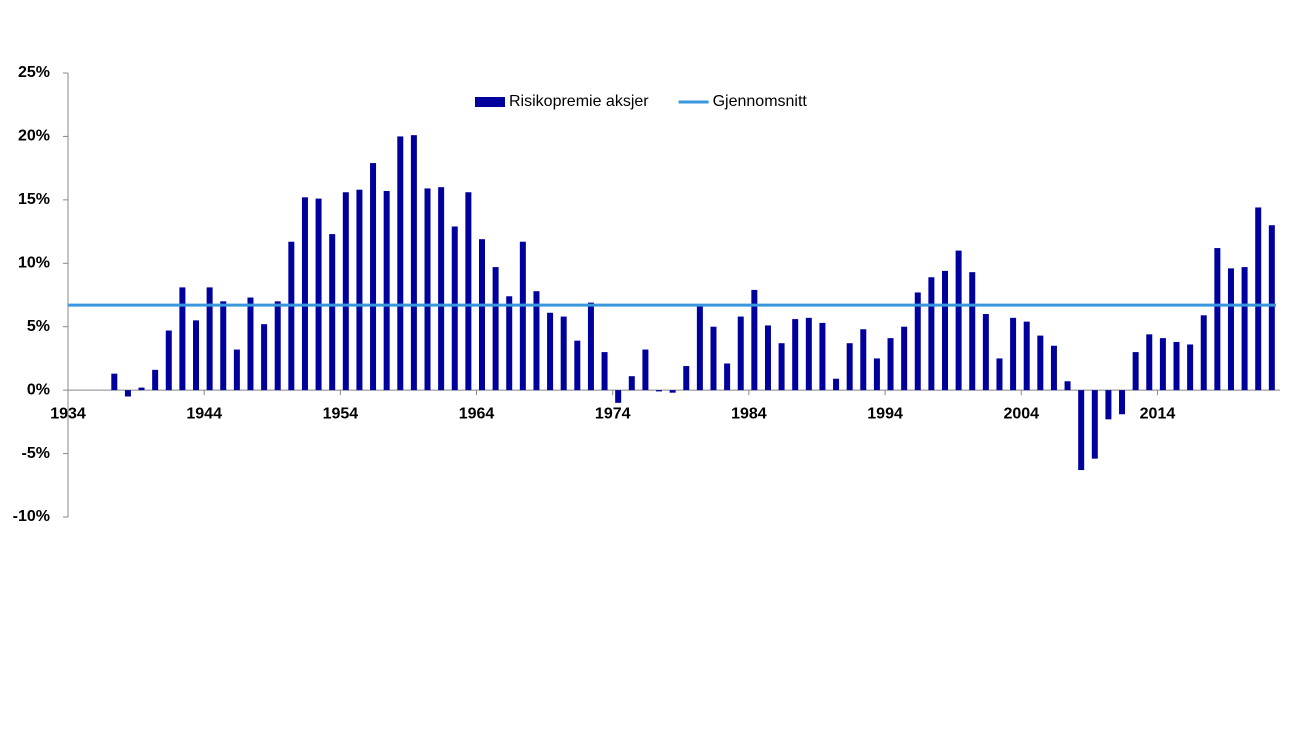  What do you see at coordinates (34, 263) in the screenshot?
I see `y-tick-label: 10%` at bounding box center [34, 263].